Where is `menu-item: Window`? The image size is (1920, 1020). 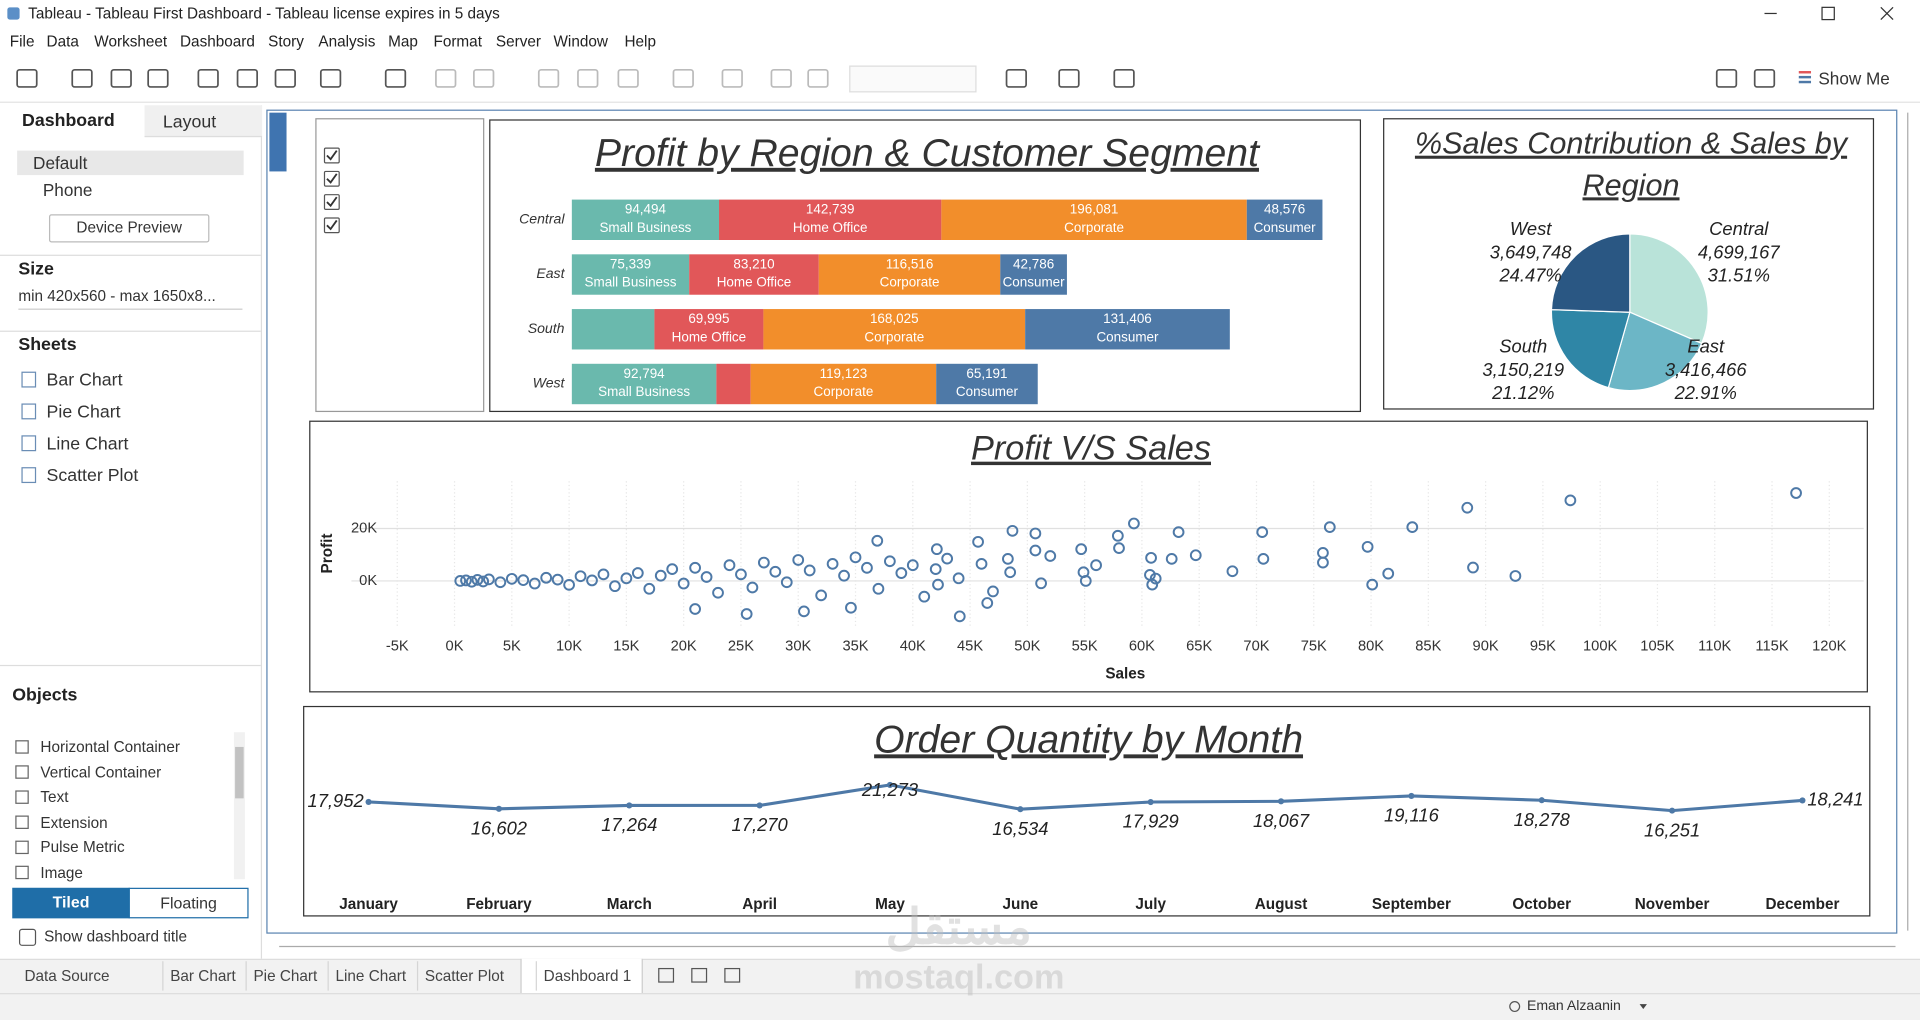 menu-item: Window is located at coordinates (580, 42).